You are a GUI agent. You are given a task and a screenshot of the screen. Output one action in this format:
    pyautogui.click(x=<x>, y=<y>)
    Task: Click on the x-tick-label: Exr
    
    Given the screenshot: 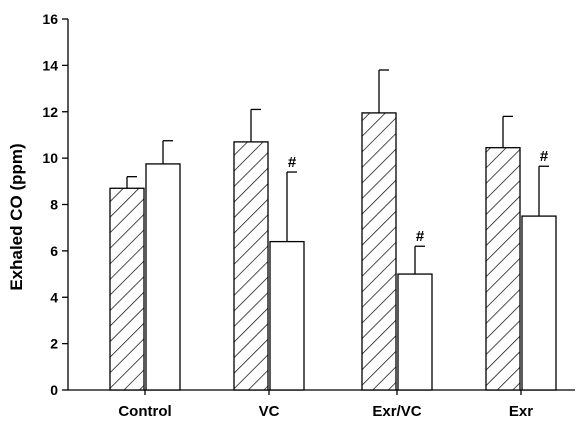 What is the action you would take?
    pyautogui.click(x=521, y=411)
    